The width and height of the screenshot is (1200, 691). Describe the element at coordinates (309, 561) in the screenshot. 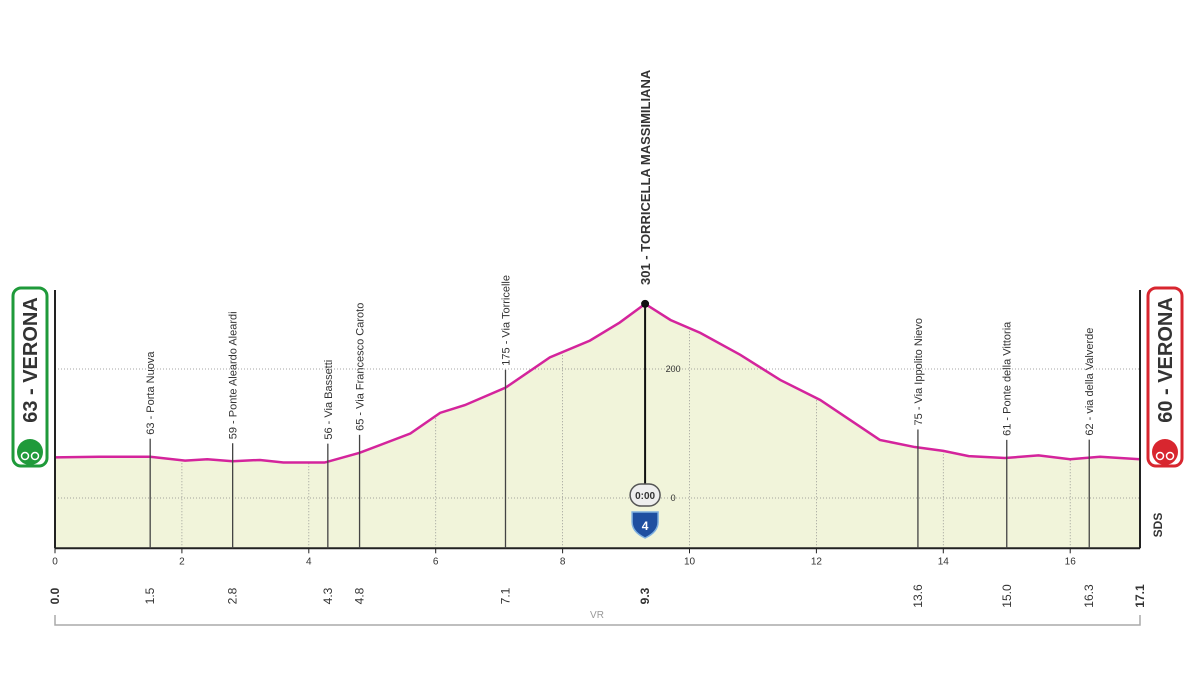

I see `x-tick-label: 4` at that location.